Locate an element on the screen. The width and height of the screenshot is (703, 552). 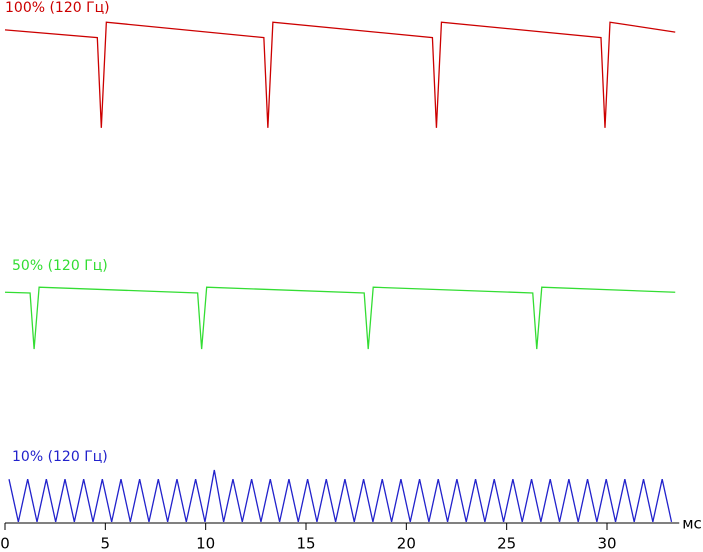
legend-label: 100% (120 Гц) is located at coordinates (57, 8).